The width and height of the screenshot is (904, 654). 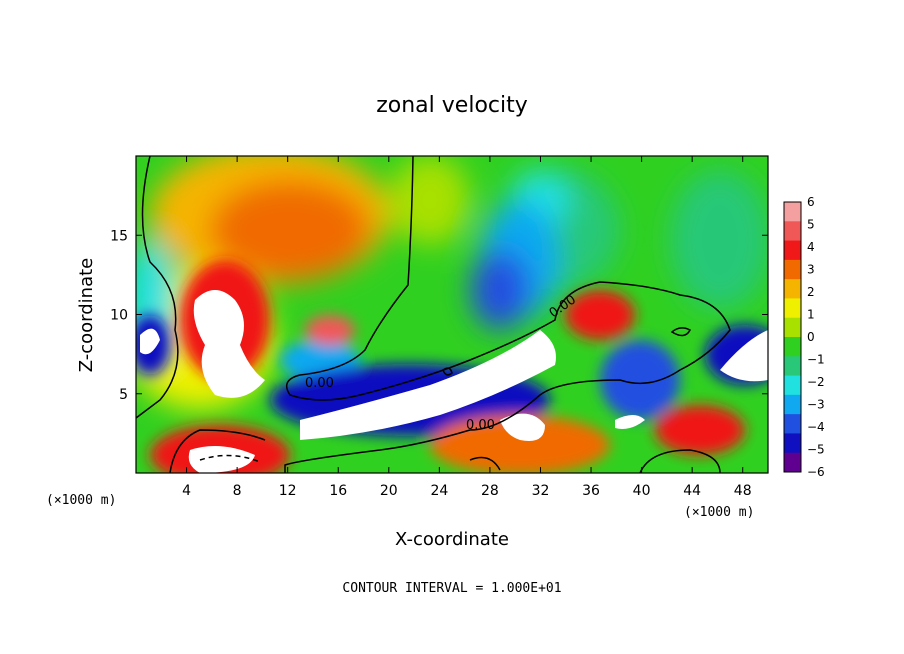 What do you see at coordinates (490, 491) in the screenshot?
I see `x-tick-label: 28` at bounding box center [490, 491].